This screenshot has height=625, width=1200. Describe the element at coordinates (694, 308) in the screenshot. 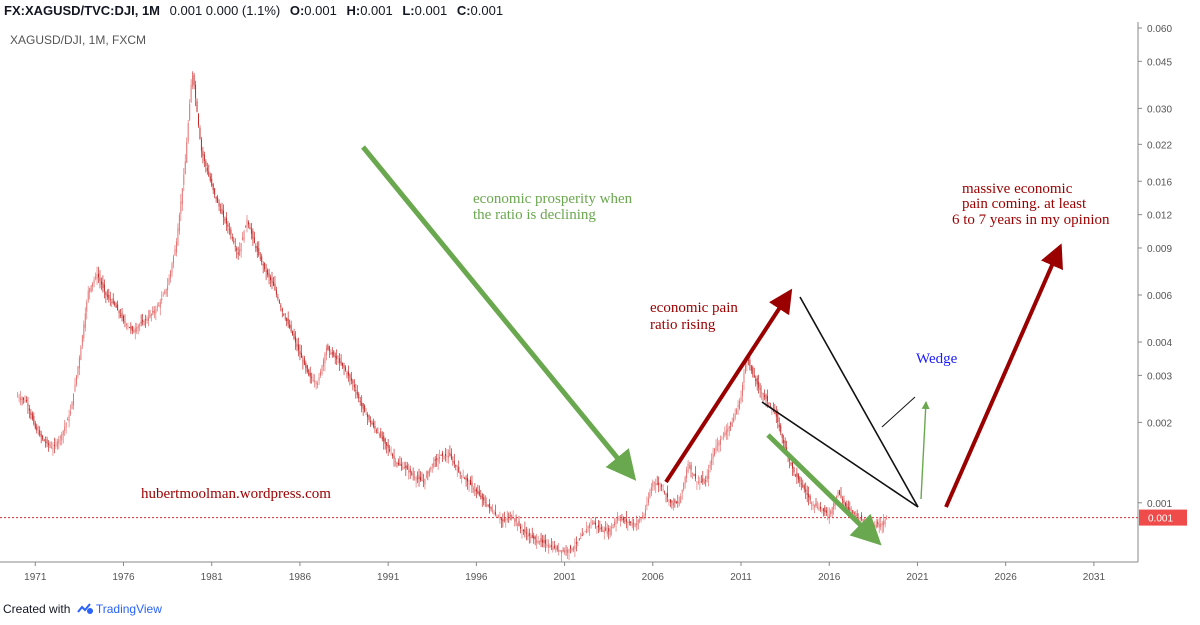

I see `pain-label-line1: economic pain` at that location.